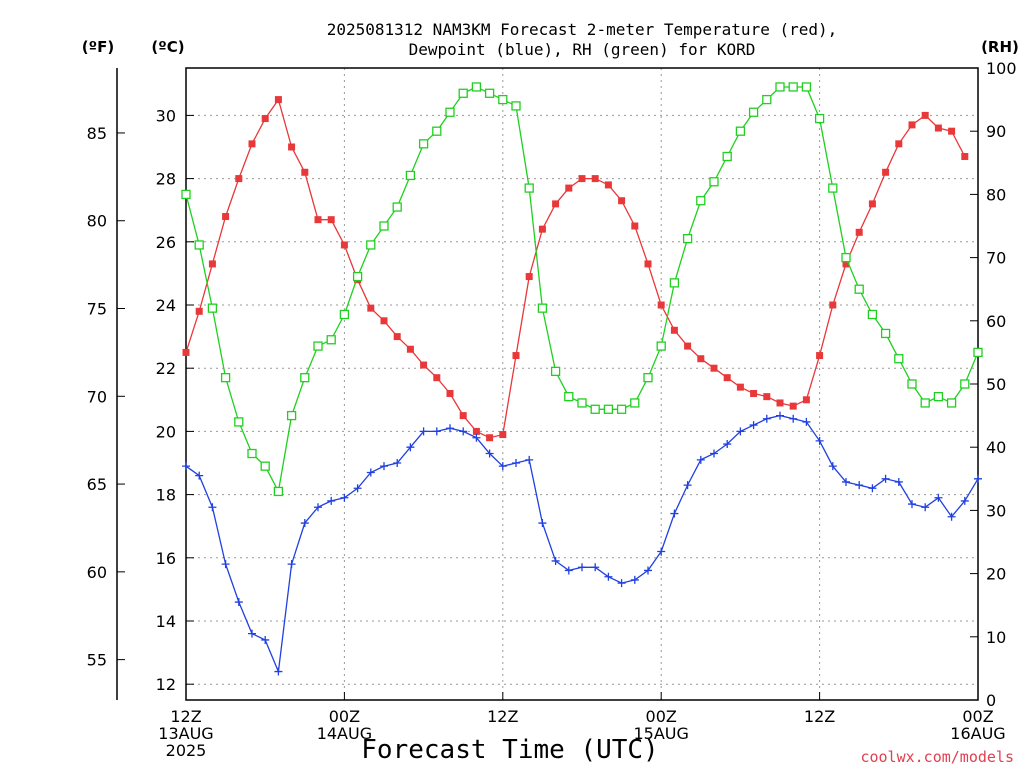 Image resolution: width=1024 pixels, height=768 pixels. Describe the element at coordinates (996, 574) in the screenshot. I see `rh-tick-label: 20` at that location.